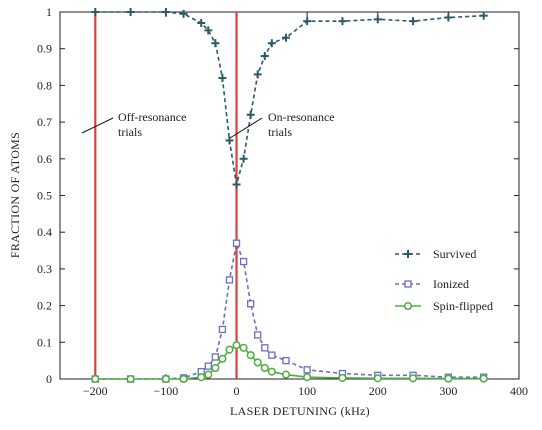  Describe the element at coordinates (15, 195) in the screenshot. I see `y-axis-label: FRACTION OF ATOMS` at that location.